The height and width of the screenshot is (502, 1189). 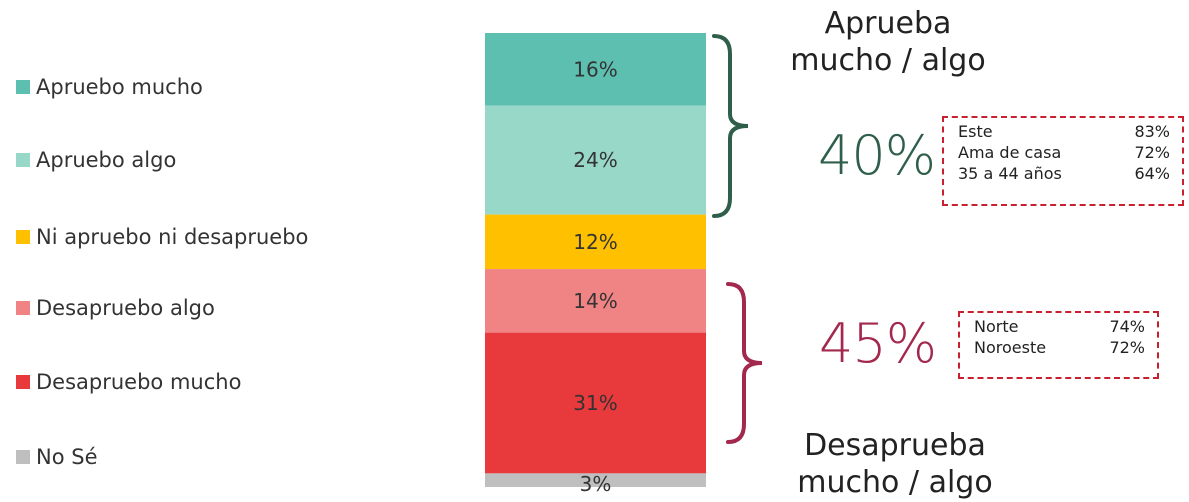 What do you see at coordinates (730, 126) in the screenshot?
I see `aprueba-brace` at bounding box center [730, 126].